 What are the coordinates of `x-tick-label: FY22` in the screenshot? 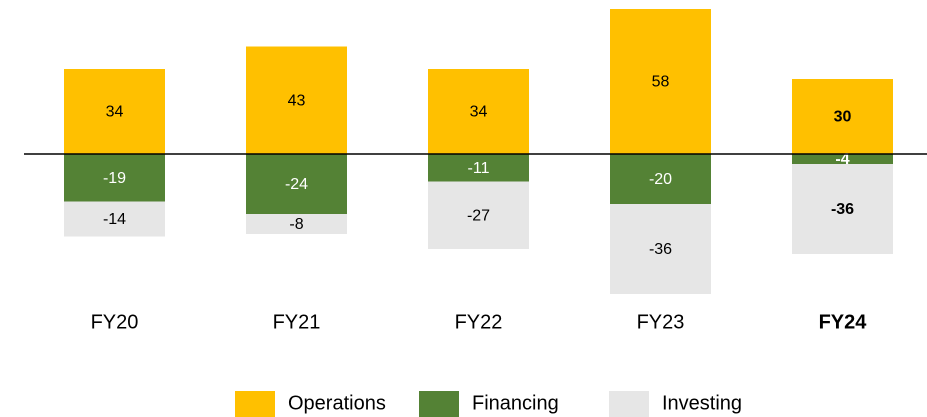 It's located at (479, 322).